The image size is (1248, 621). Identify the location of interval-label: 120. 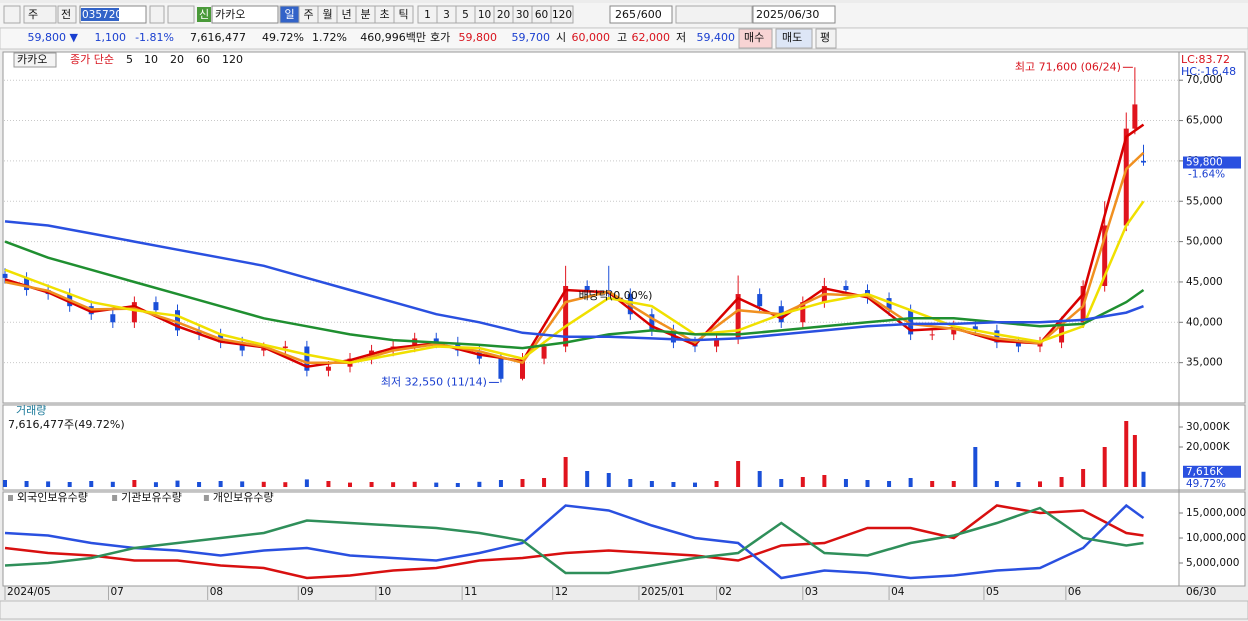
(562, 15).